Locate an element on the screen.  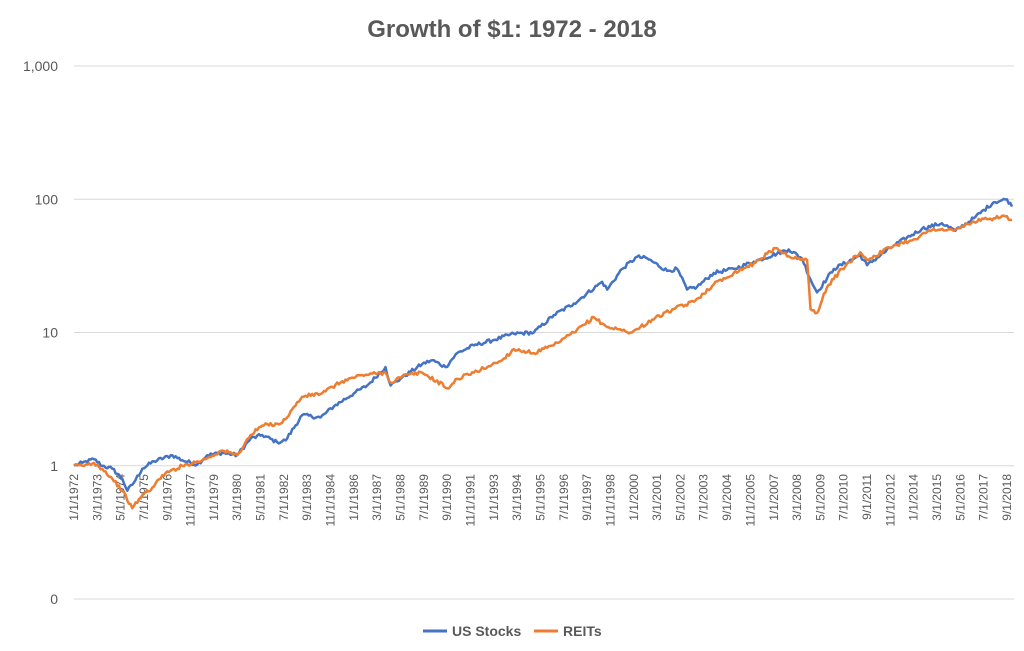
x-tick-label: 11/1/1998 is located at coordinates (610, 500).